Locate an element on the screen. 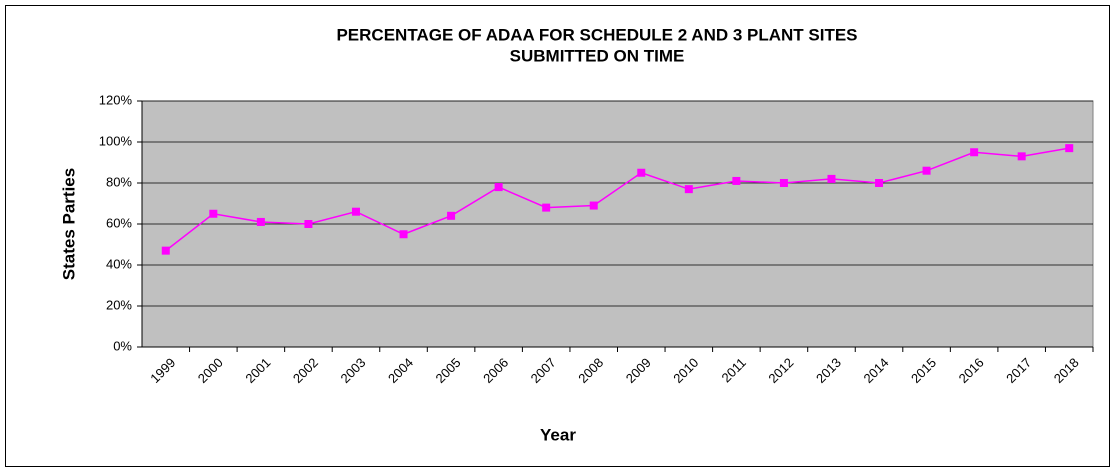  y-tick-label: 0% is located at coordinates (122, 345).